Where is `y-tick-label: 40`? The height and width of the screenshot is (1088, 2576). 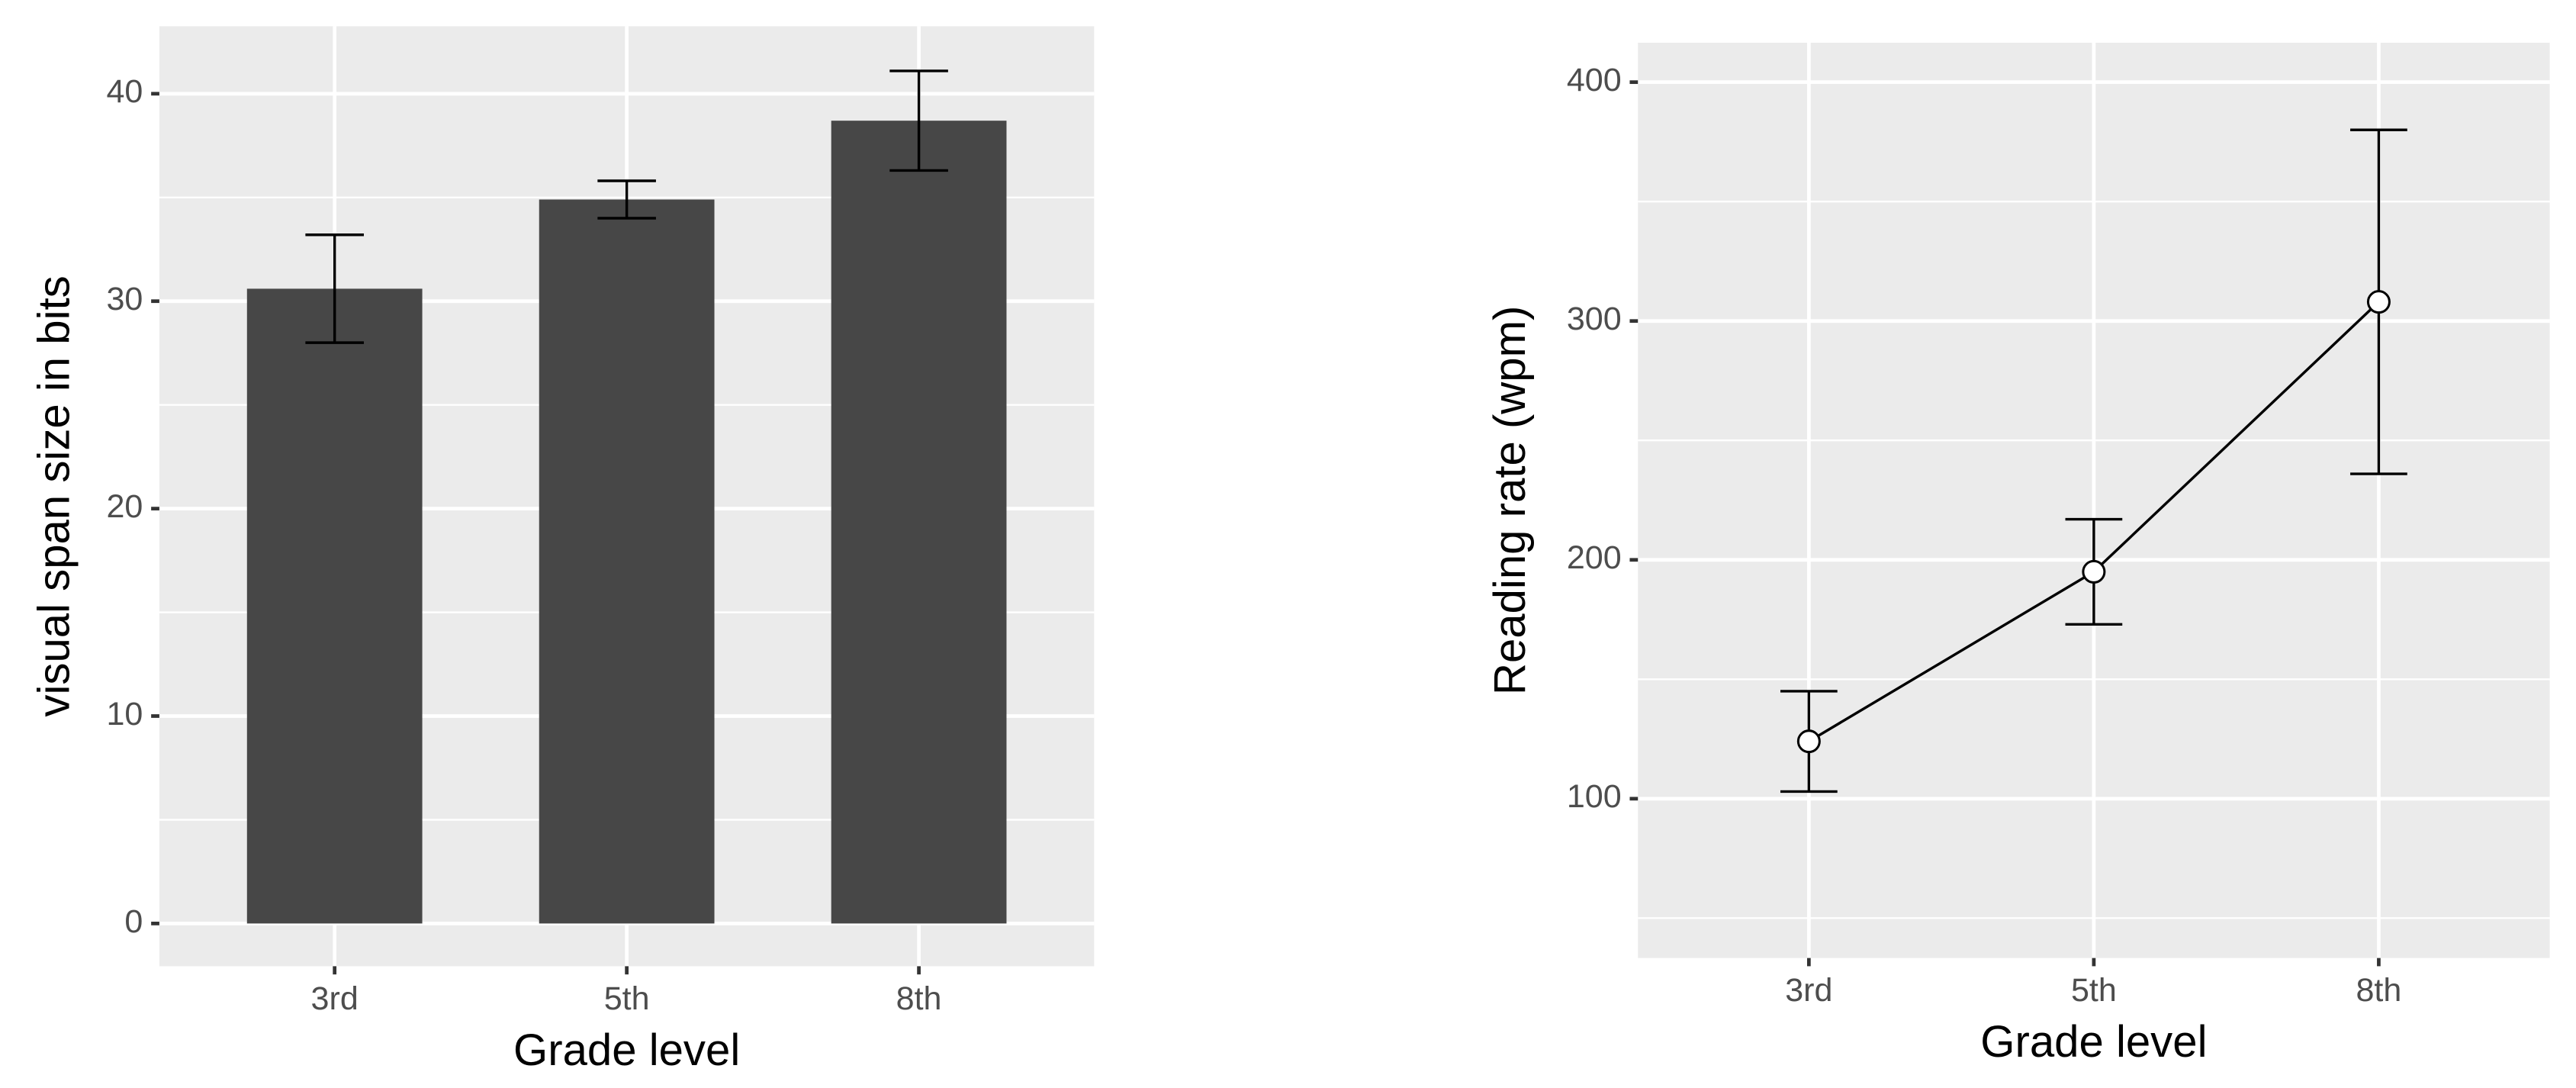 y-tick-label: 40 is located at coordinates (124, 91).